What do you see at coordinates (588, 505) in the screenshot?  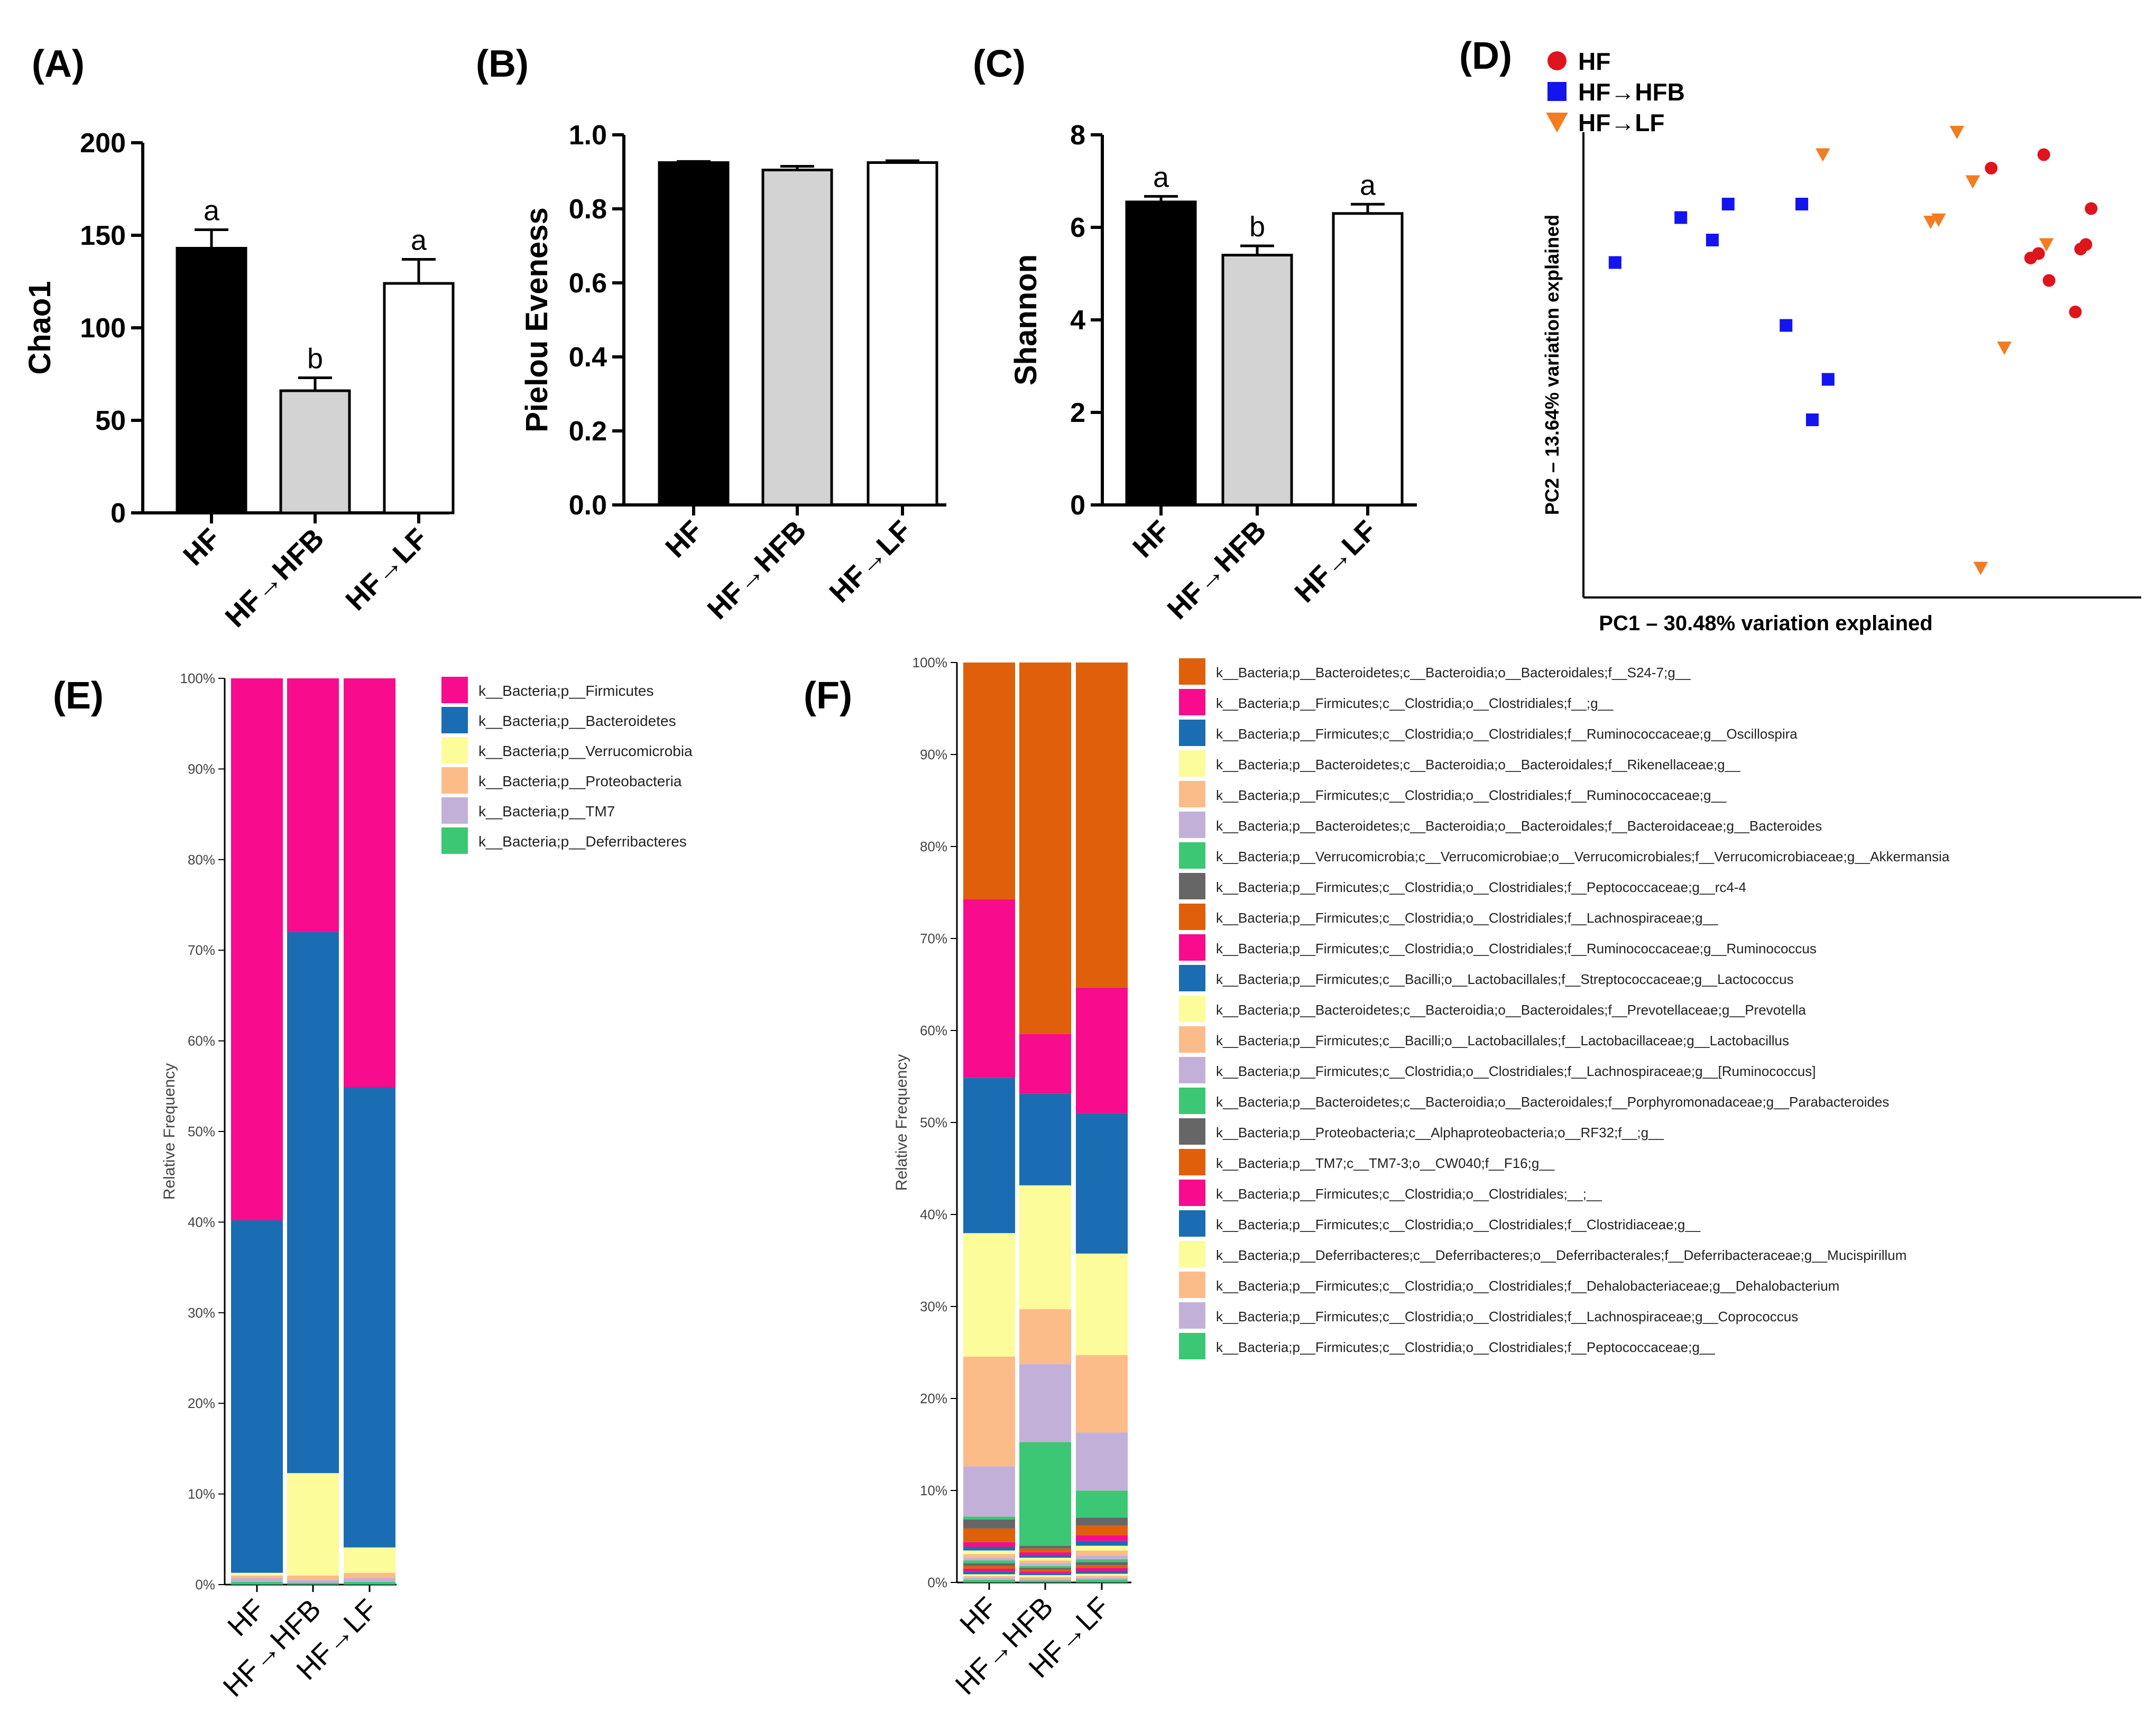 I see `y-tick-label: 0.0` at bounding box center [588, 505].